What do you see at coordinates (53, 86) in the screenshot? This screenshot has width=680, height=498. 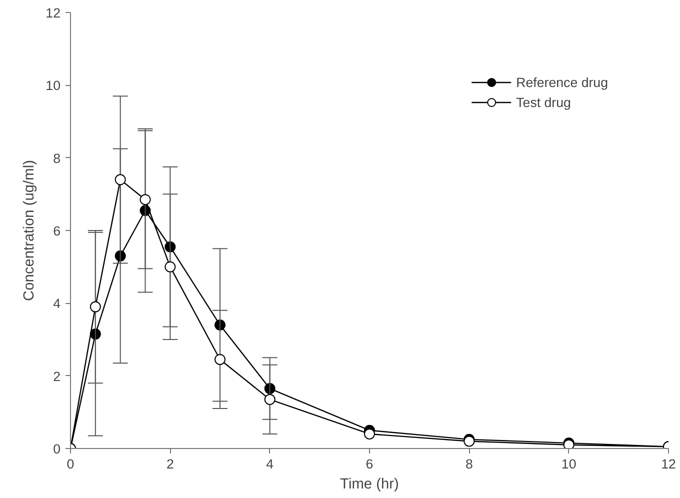 I see `y-tick-label: 10` at bounding box center [53, 86].